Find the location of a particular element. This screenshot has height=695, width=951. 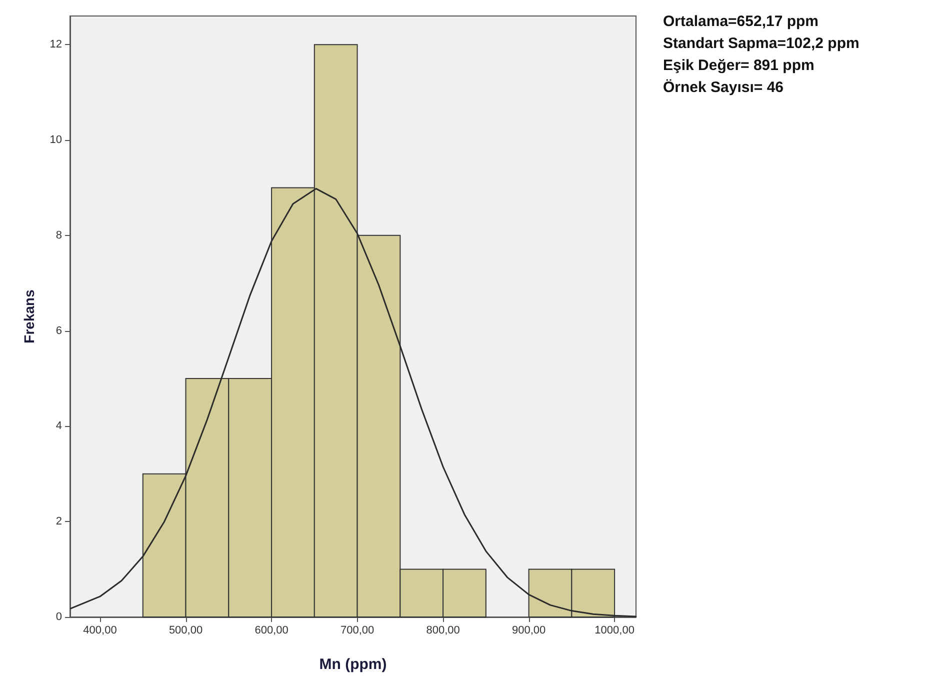

x-tick-label: 900,00 is located at coordinates (529, 630).